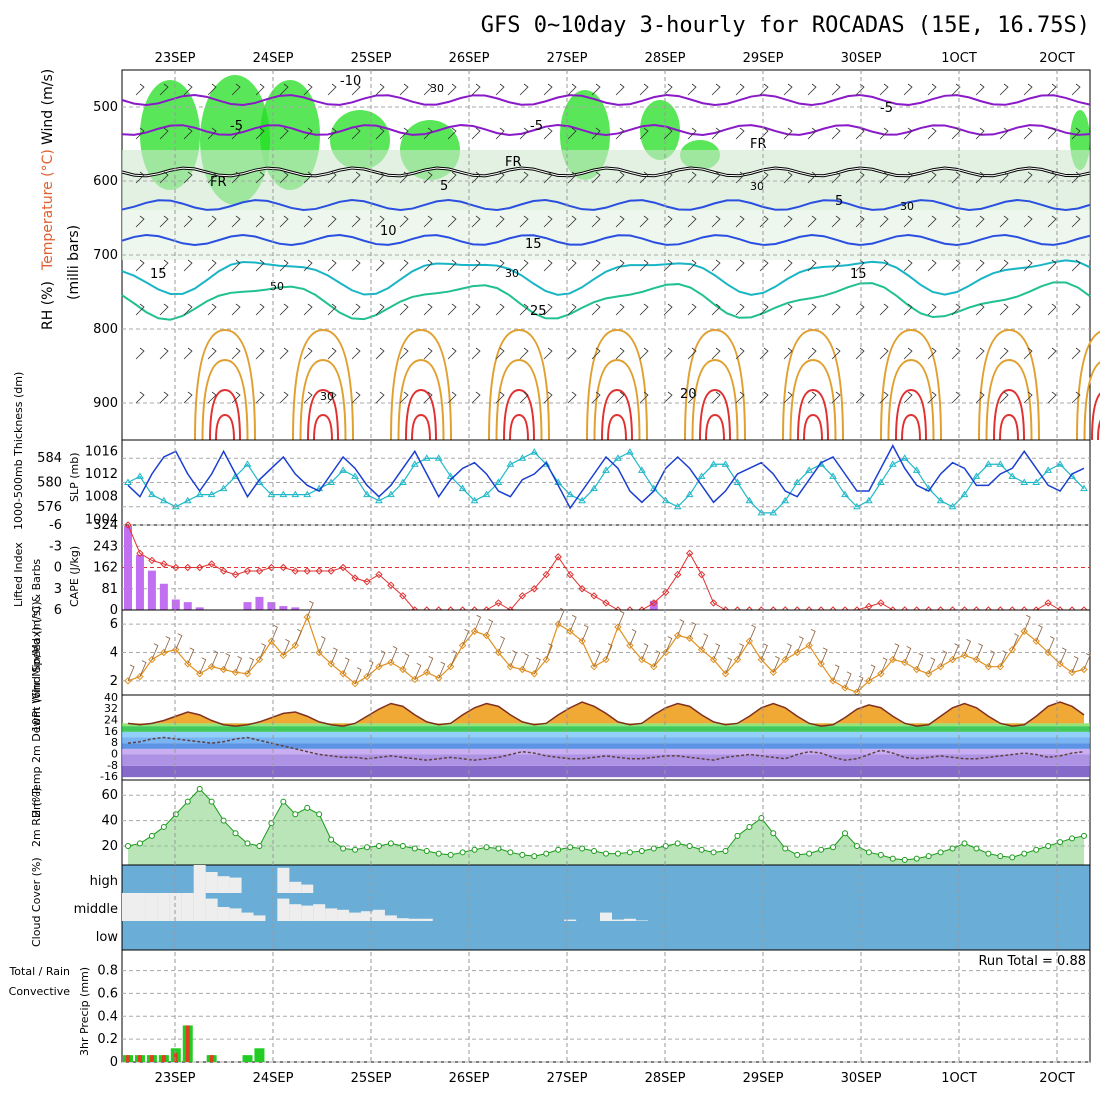 The width and height of the screenshot is (1100, 1100). I want to click on upper-ylabel-temp: Temperature (°C), so click(48, 210).